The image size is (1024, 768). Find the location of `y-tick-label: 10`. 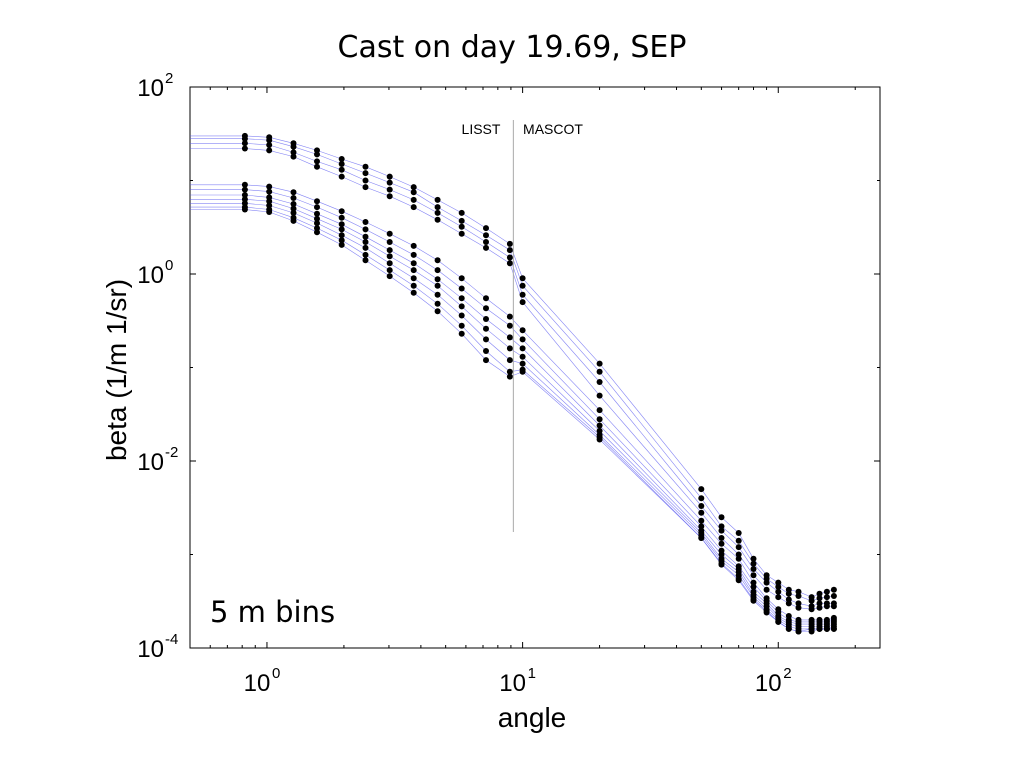

y-tick-label: 10 is located at coordinates (150, 649).